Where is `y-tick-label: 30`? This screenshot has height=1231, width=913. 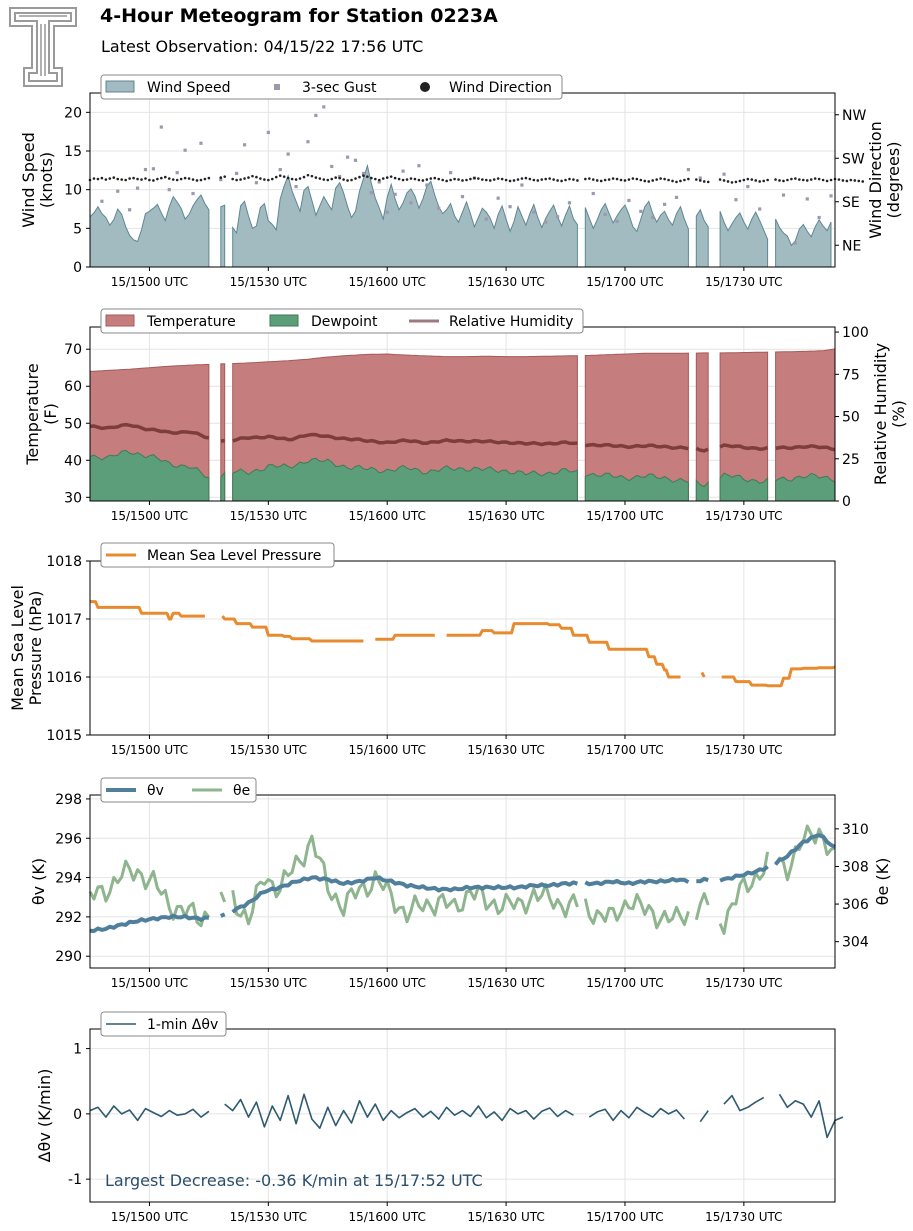 y-tick-label: 30 is located at coordinates (73, 498).